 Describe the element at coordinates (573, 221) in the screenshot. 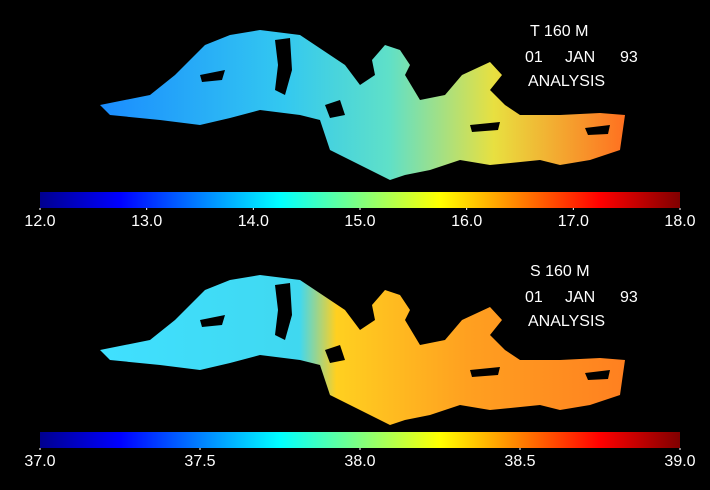

I see `colorbar-tick-label: 17.0` at that location.